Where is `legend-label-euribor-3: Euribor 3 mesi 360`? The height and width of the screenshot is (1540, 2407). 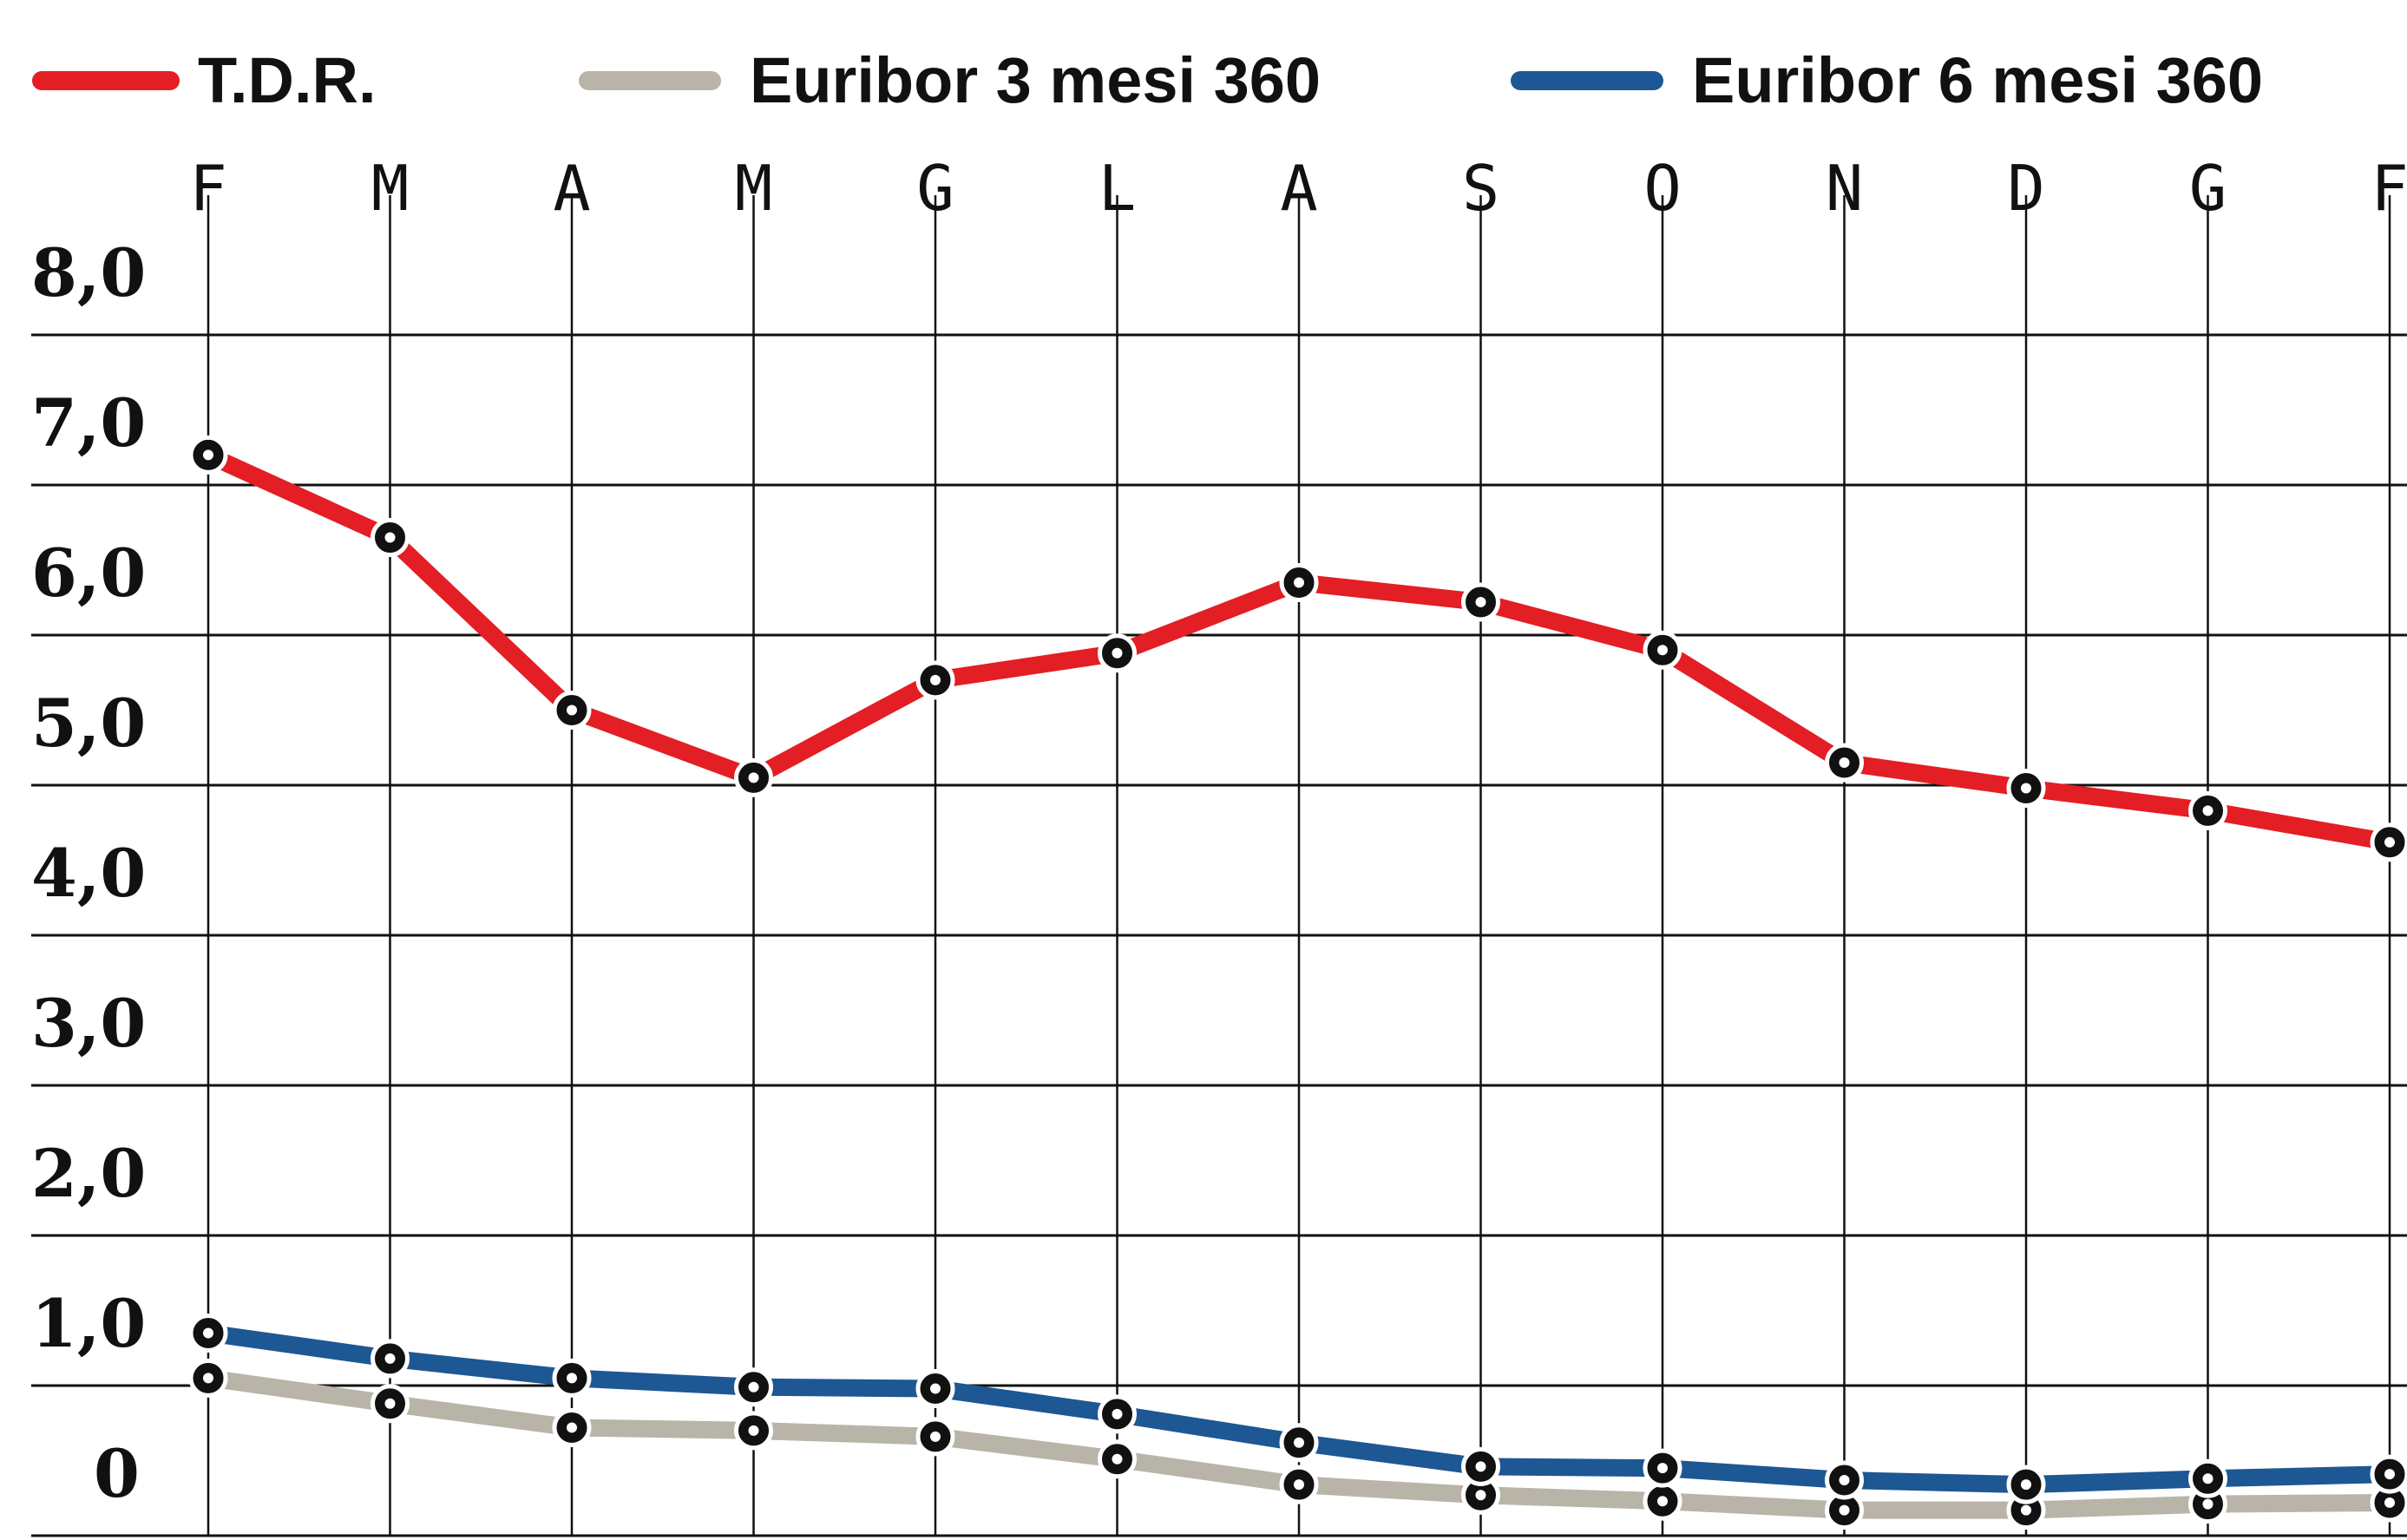 legend-label-euribor-3: Euribor 3 mesi 360 is located at coordinates (1035, 80).